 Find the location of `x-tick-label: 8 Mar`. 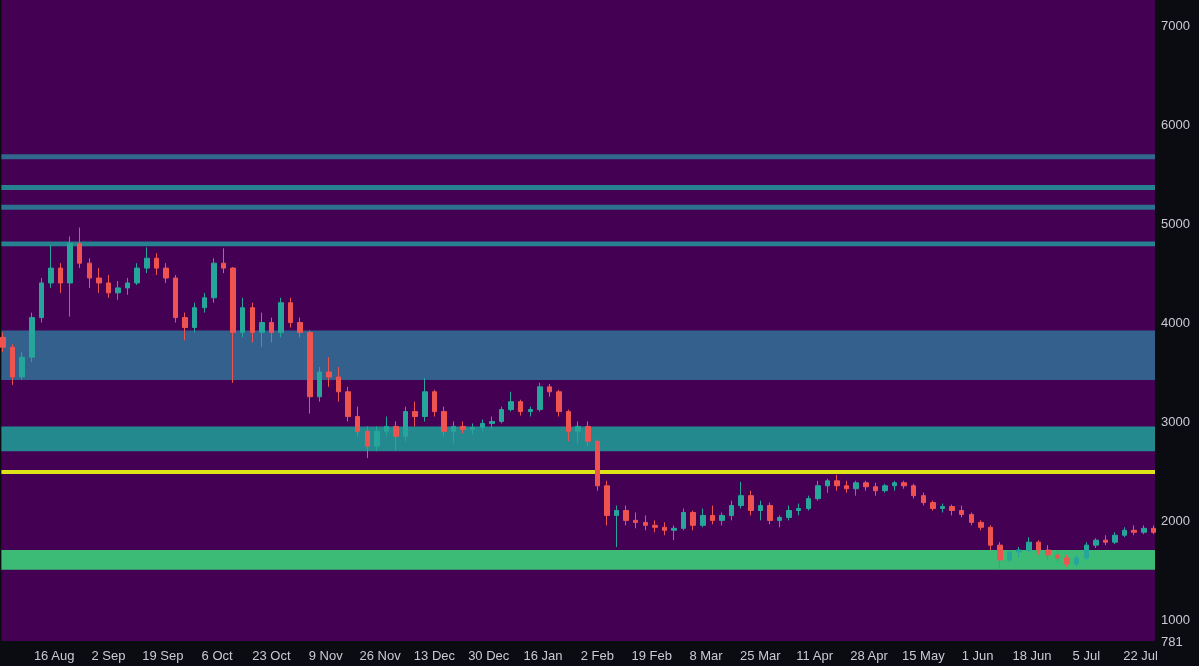

x-tick-label: 8 Mar is located at coordinates (706, 655).